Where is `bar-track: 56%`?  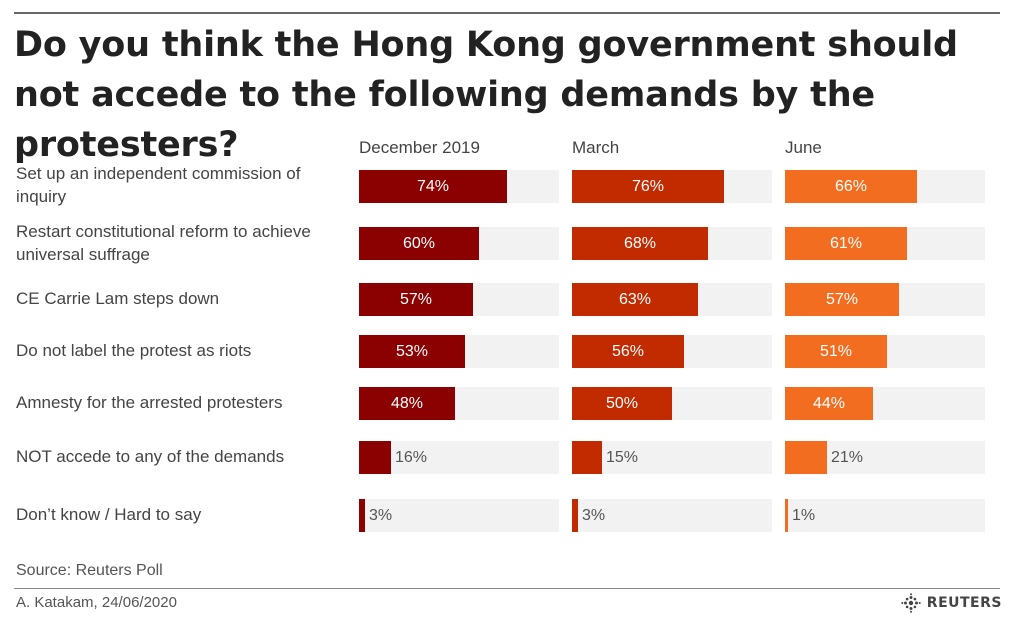 bar-track: 56% is located at coordinates (672, 351).